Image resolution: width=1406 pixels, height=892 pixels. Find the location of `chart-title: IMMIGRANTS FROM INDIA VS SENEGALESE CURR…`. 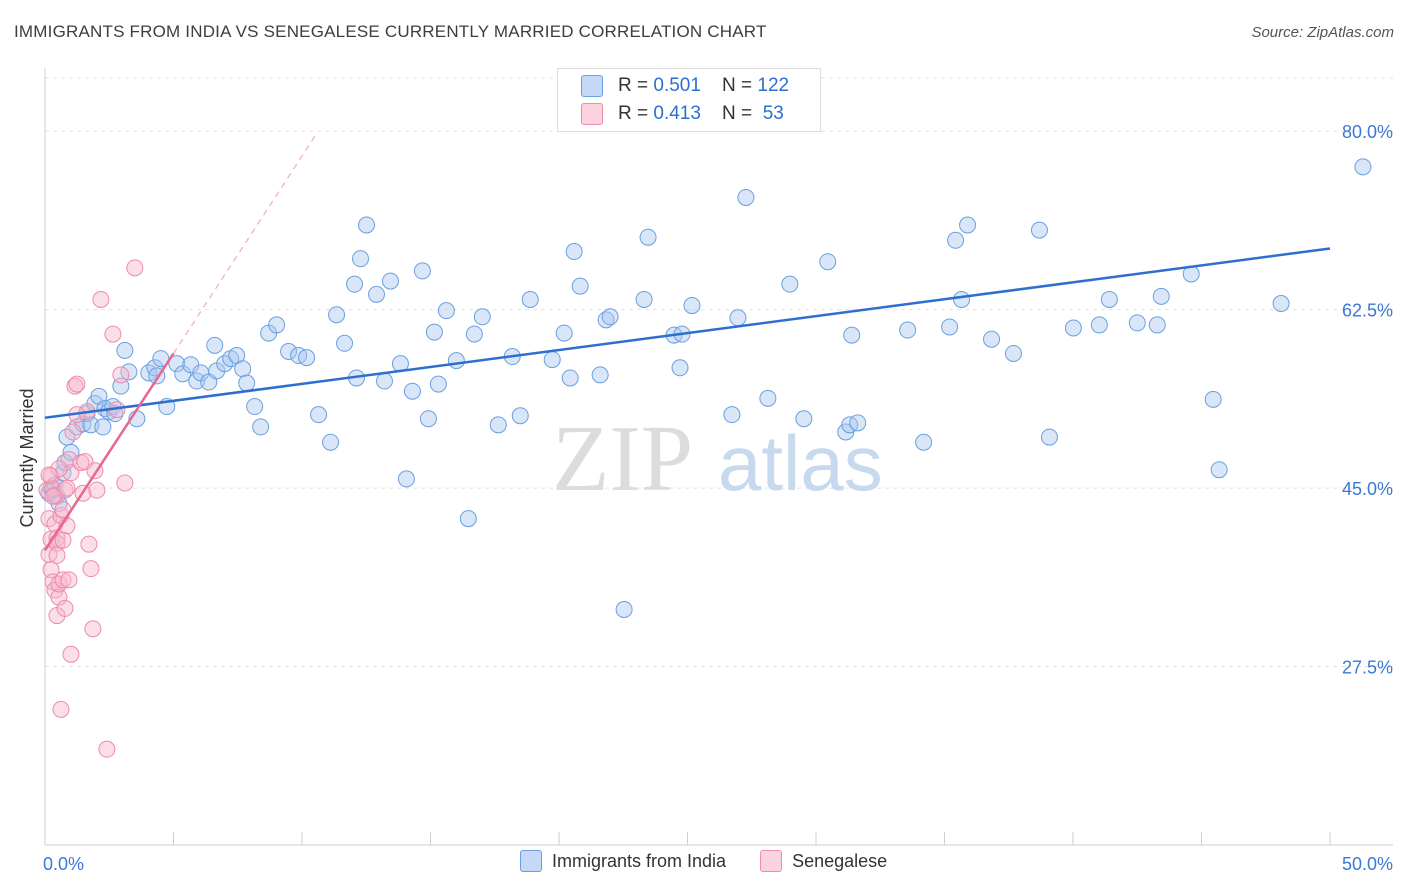

chart-title: IMMIGRANTS FROM INDIA VS SENEGALESE CURR… is located at coordinates (390, 31).